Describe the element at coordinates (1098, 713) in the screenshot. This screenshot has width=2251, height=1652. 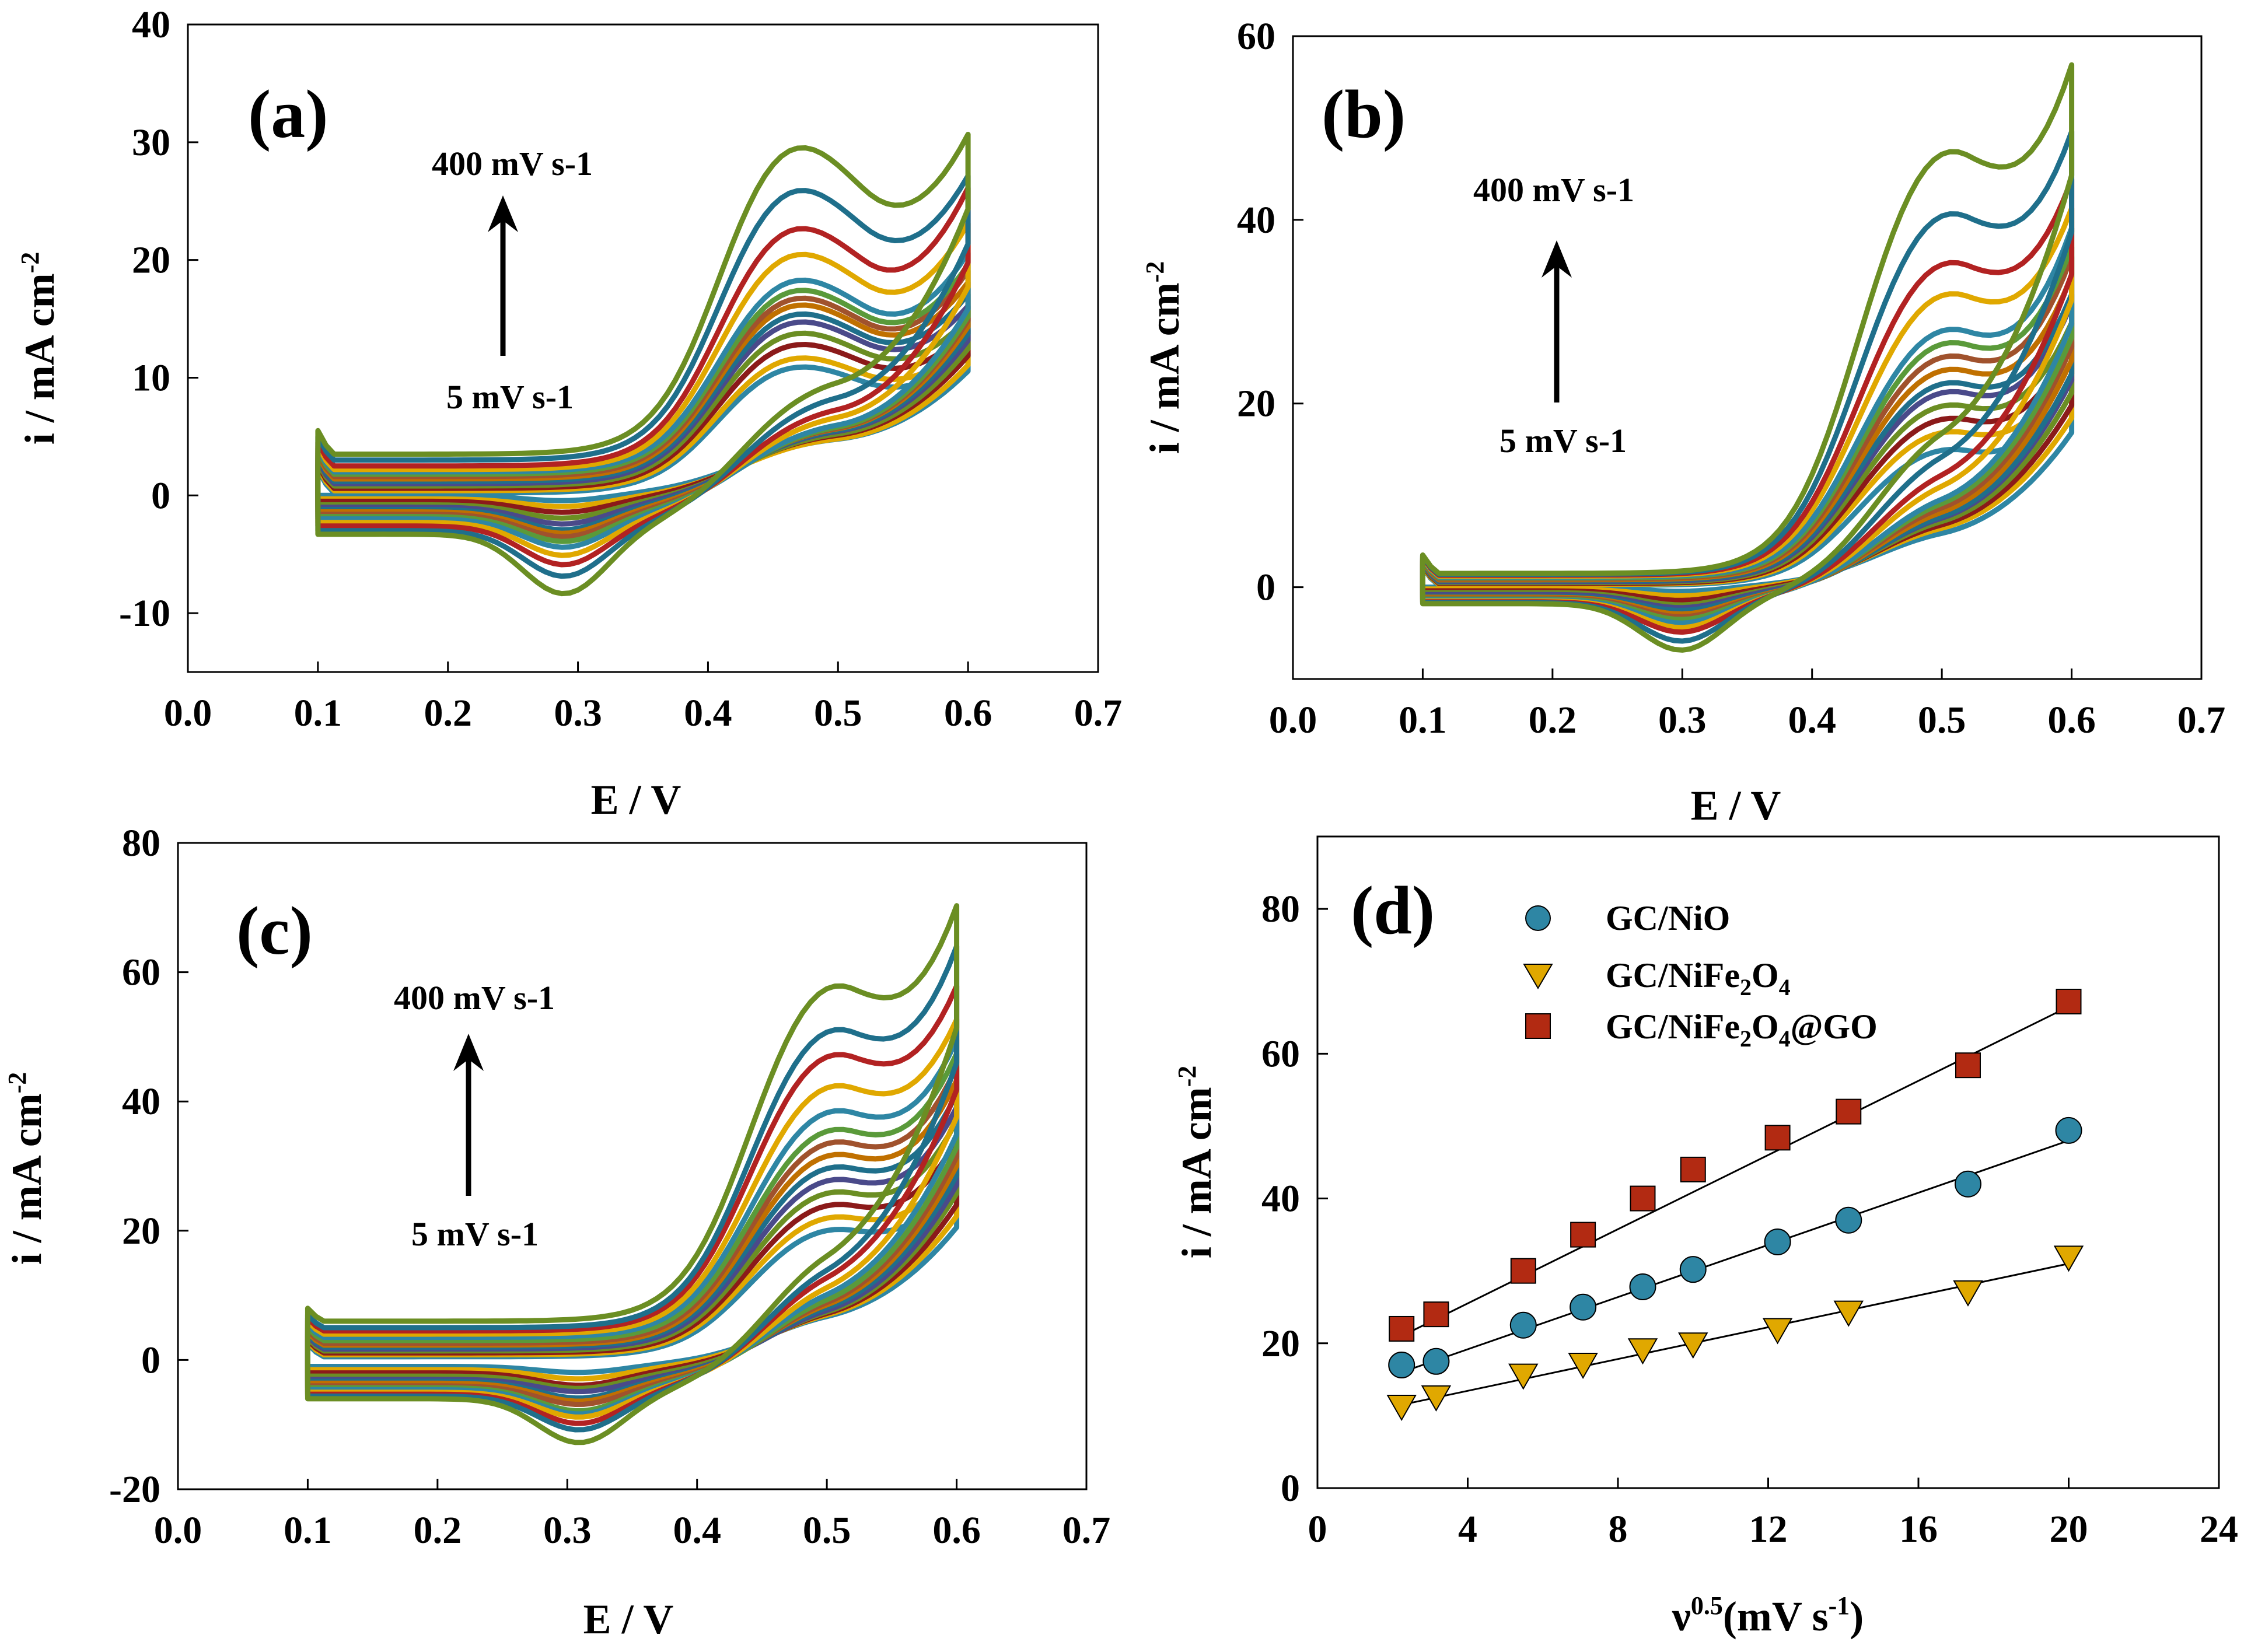
I see `x-tick-label: 0.7` at that location.